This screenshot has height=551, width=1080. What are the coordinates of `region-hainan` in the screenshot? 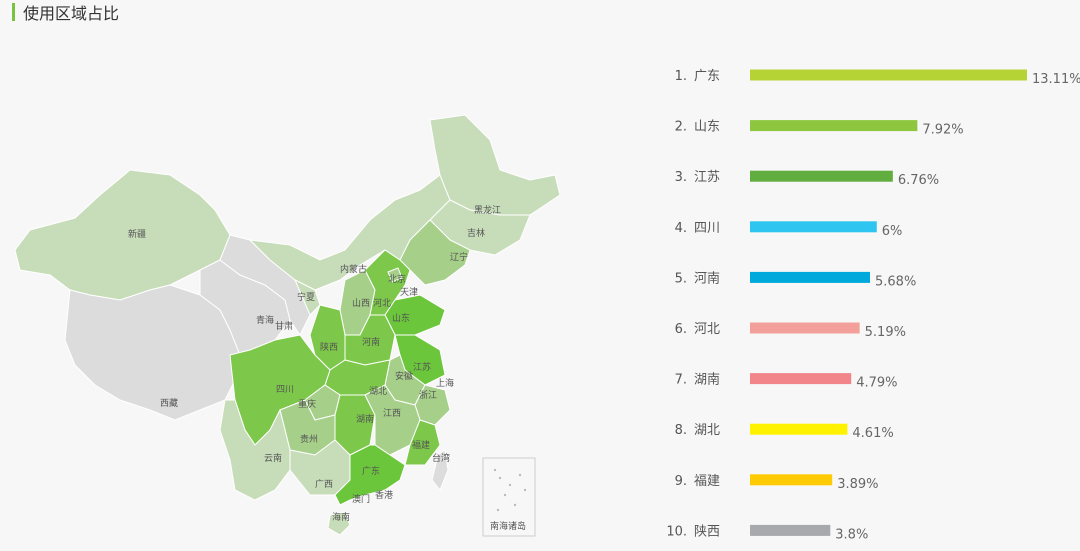 It's located at (339, 523).